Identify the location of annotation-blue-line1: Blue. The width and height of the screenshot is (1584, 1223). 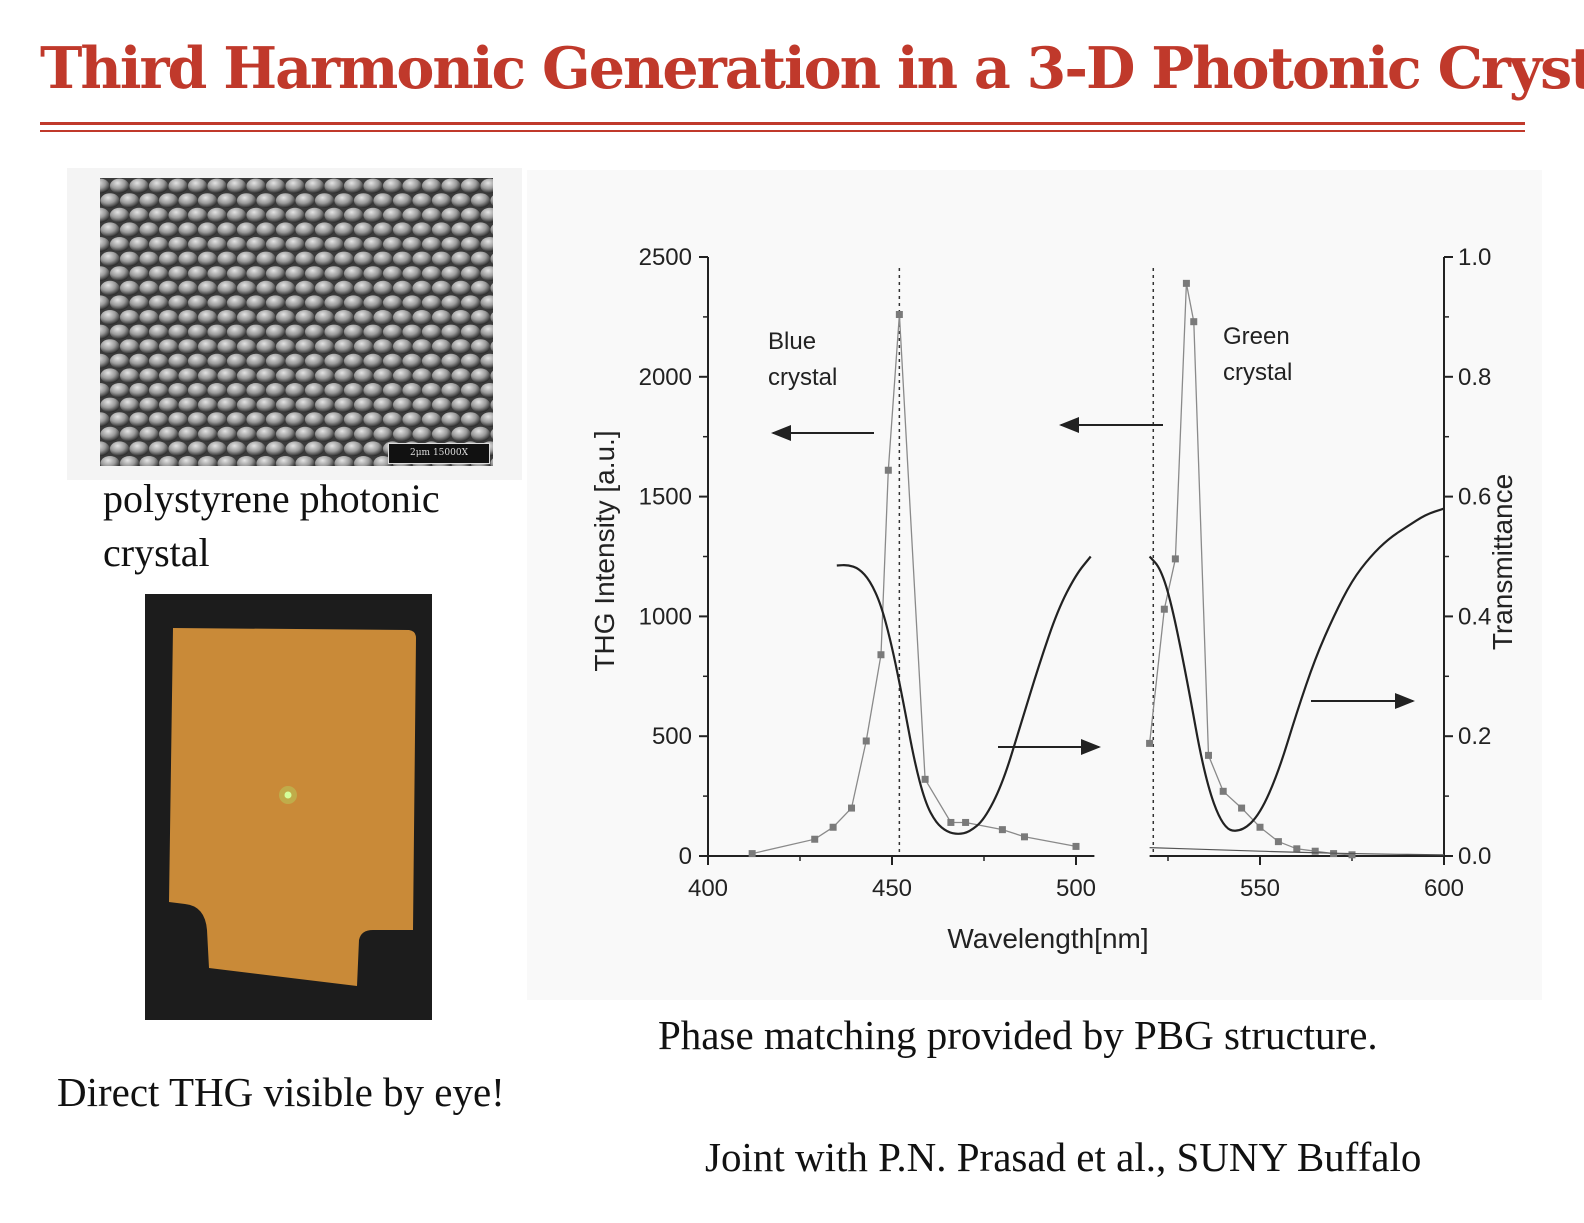
(792, 341).